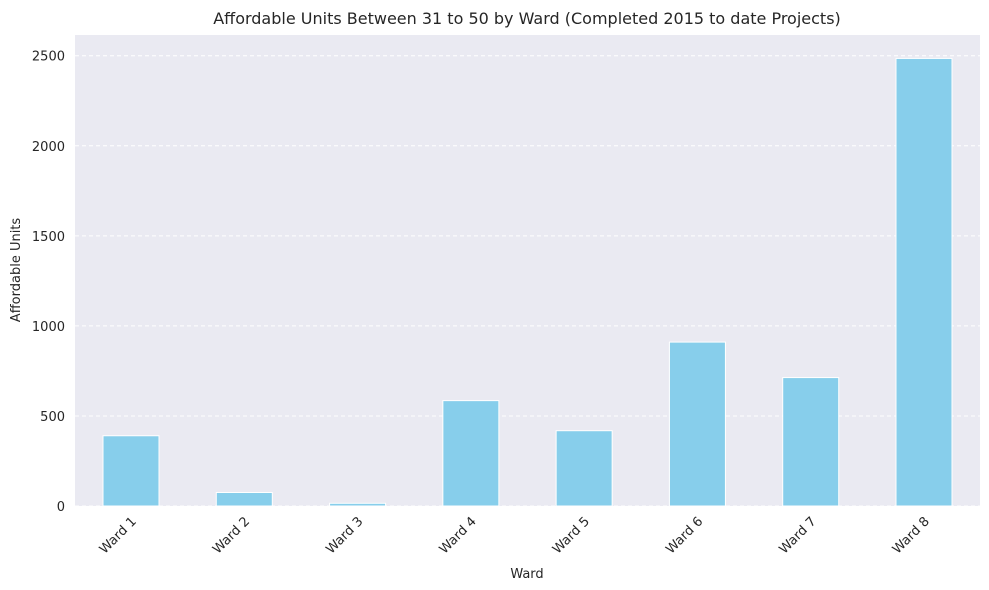  Describe the element at coordinates (344, 535) in the screenshot. I see `x-tick-label: Ward 3` at that location.